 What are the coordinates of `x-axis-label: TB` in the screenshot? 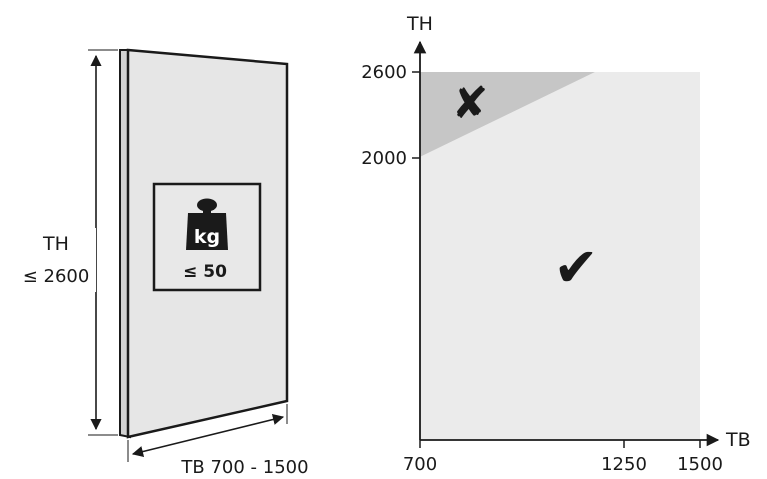 It's located at (738, 440).